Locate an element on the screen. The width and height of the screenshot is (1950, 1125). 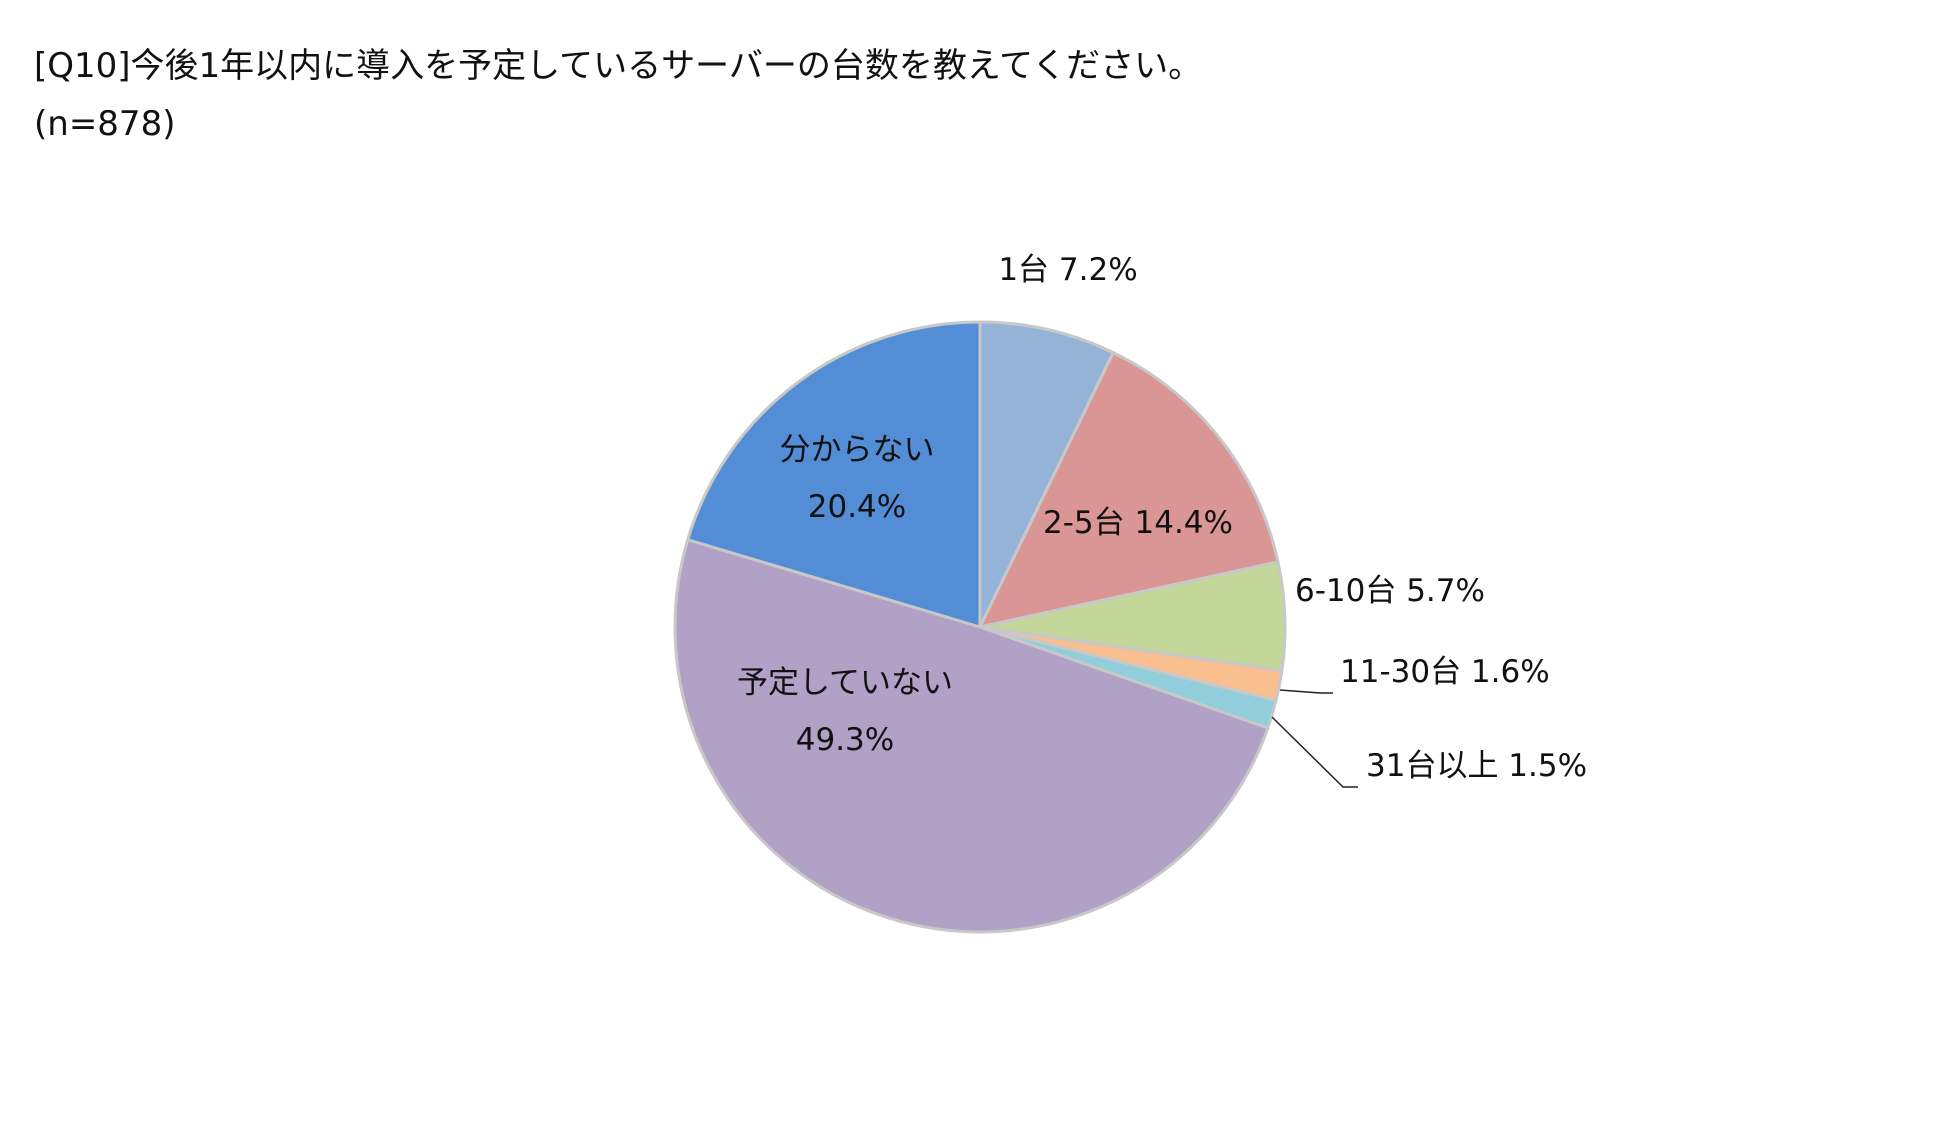
data-label-value-7: 20.4% is located at coordinates (857, 507).